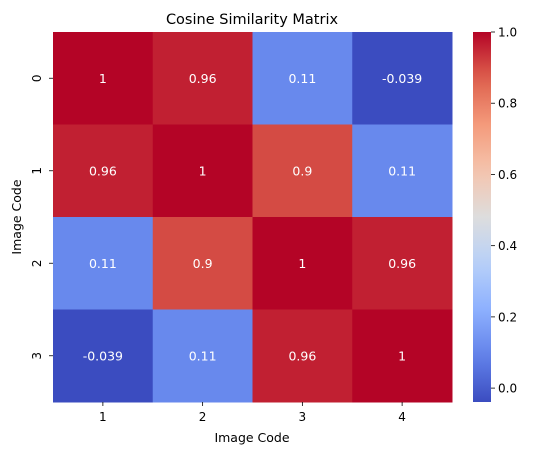  What do you see at coordinates (507, 389) in the screenshot?
I see `colorbar-tick-label: 0.0` at bounding box center [507, 389].